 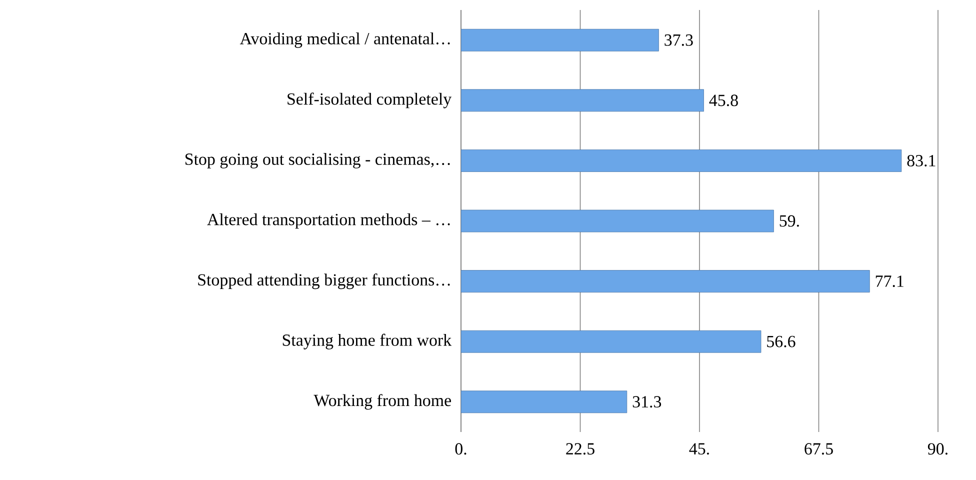 What do you see at coordinates (647, 402) in the screenshot?
I see `data-label: 31.3` at bounding box center [647, 402].